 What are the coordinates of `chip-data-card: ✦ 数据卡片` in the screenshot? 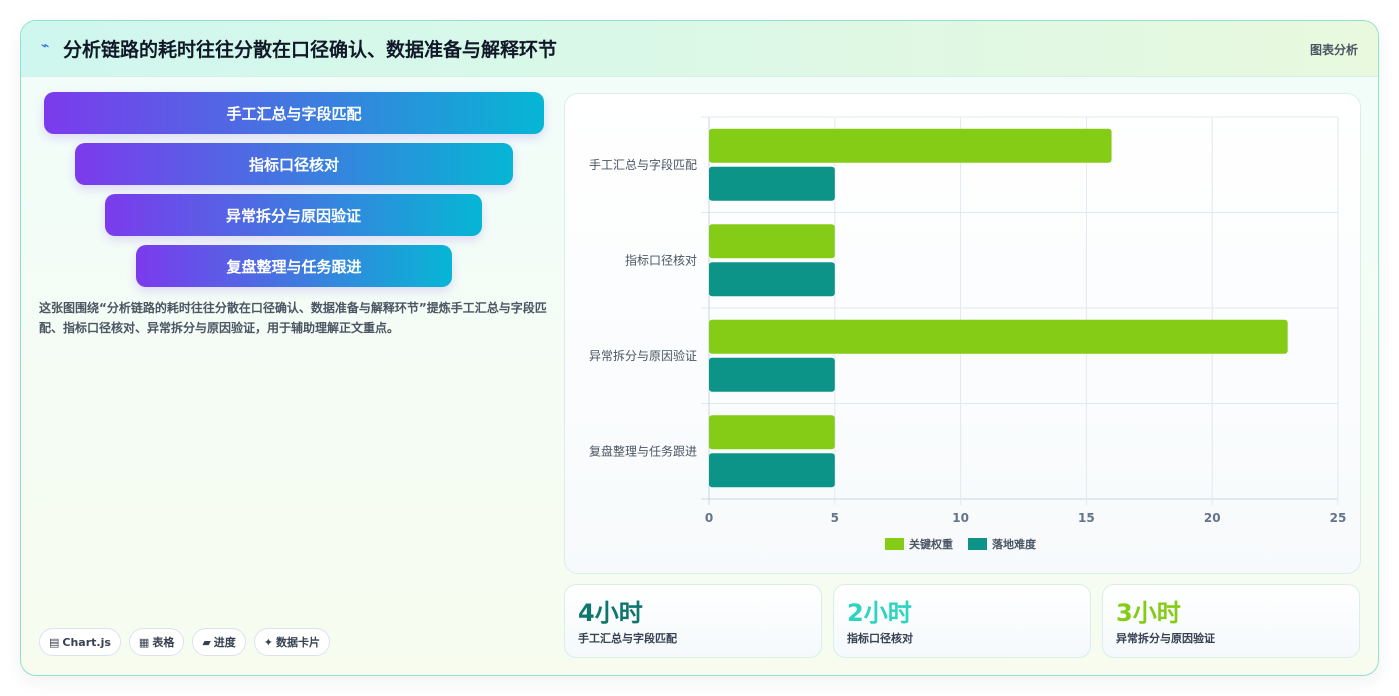 It's located at (292, 642).